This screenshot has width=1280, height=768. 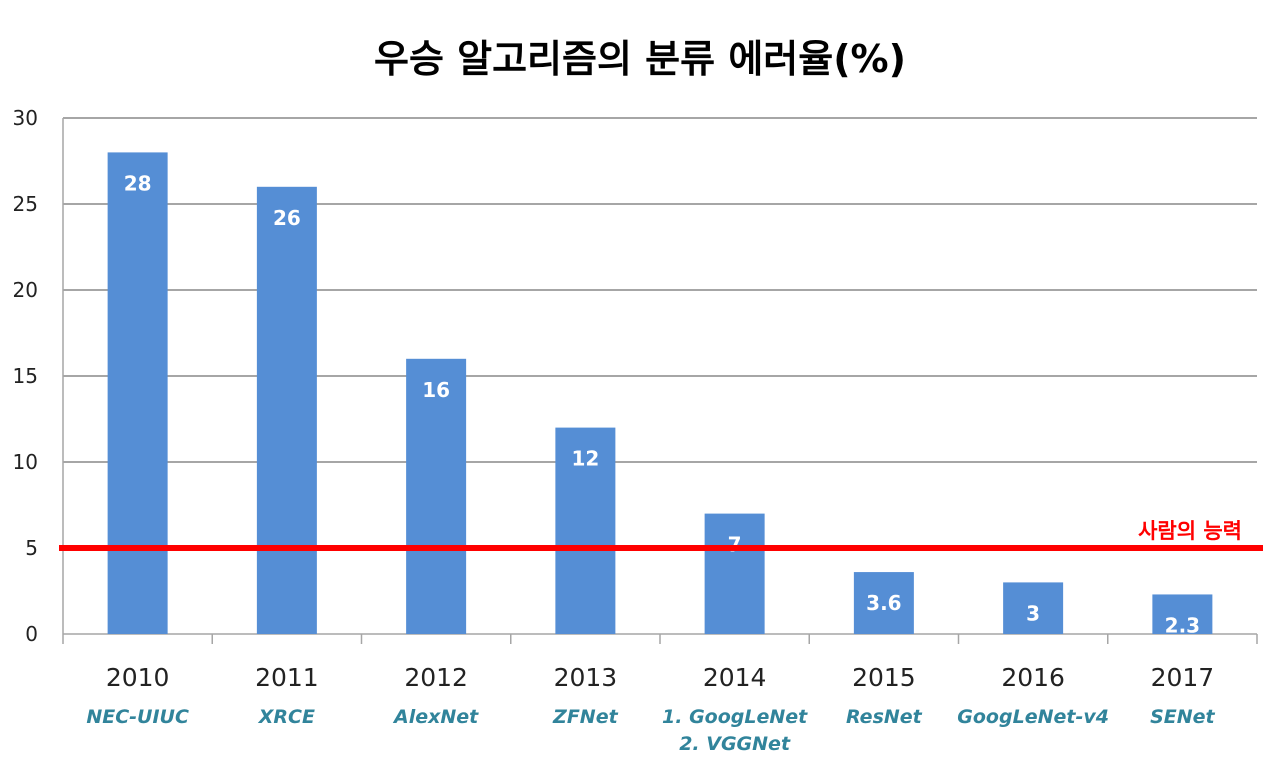 What do you see at coordinates (138, 677) in the screenshot?
I see `x-category-label: 2010` at bounding box center [138, 677].